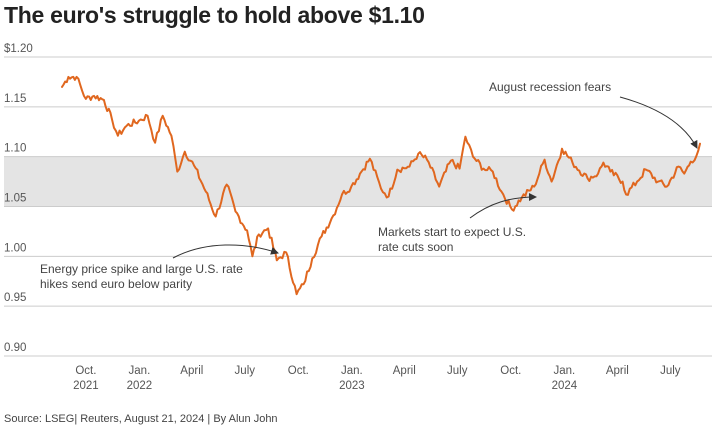 The height and width of the screenshot is (431, 712). I want to click on chart-title: The euro's struggle to hold above $1.10, so click(214, 15).